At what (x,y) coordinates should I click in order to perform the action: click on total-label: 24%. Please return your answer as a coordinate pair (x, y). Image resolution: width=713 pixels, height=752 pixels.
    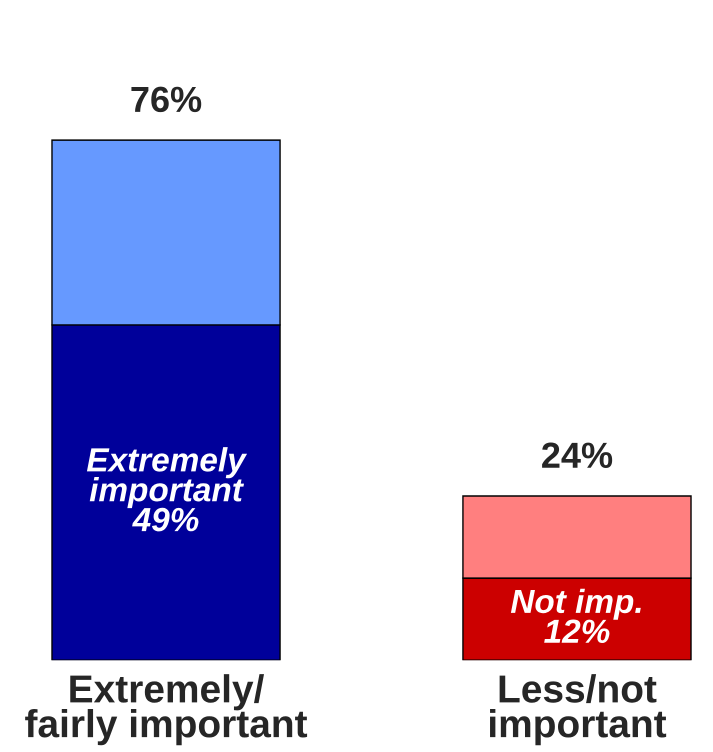
    Looking at the image, I should click on (577, 455).